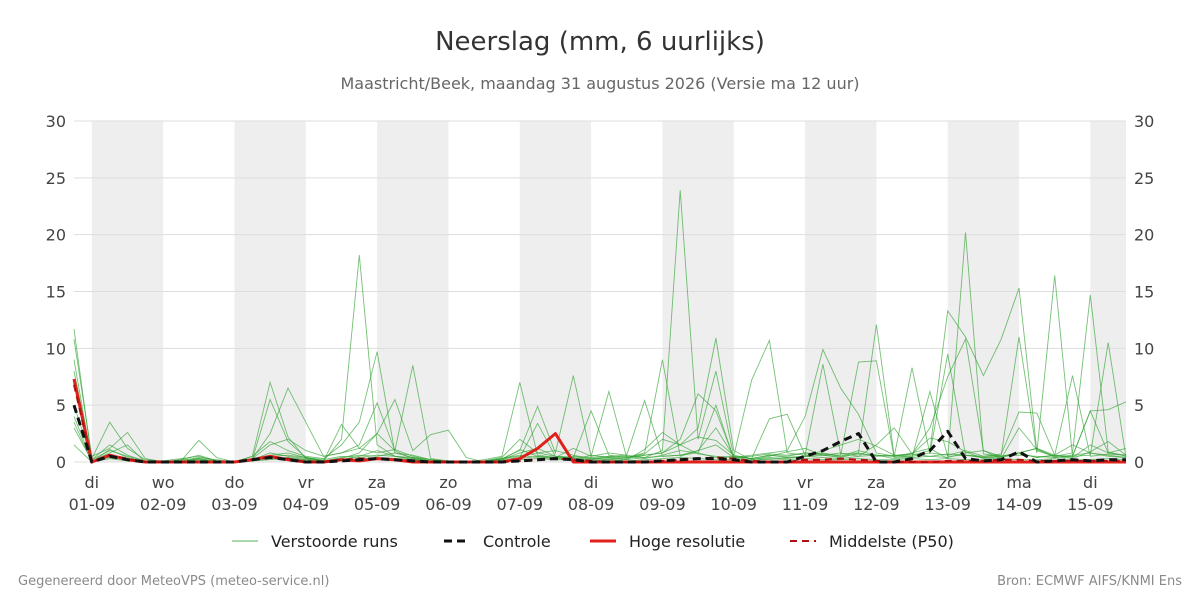 Image resolution: width=1200 pixels, height=600 pixels. What do you see at coordinates (56, 121) in the screenshot?
I see `y-tick-left-30: 30` at bounding box center [56, 121].